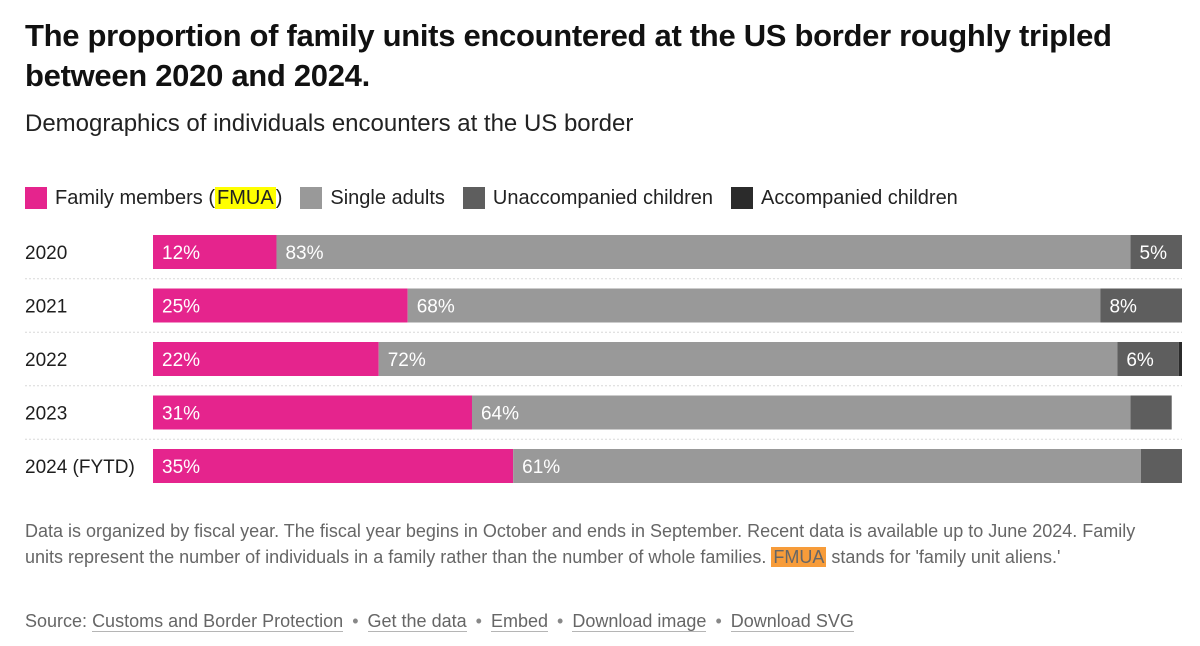 This screenshot has width=1200, height=646. Describe the element at coordinates (387, 197) in the screenshot. I see `legend-label-single: Single adults` at that location.